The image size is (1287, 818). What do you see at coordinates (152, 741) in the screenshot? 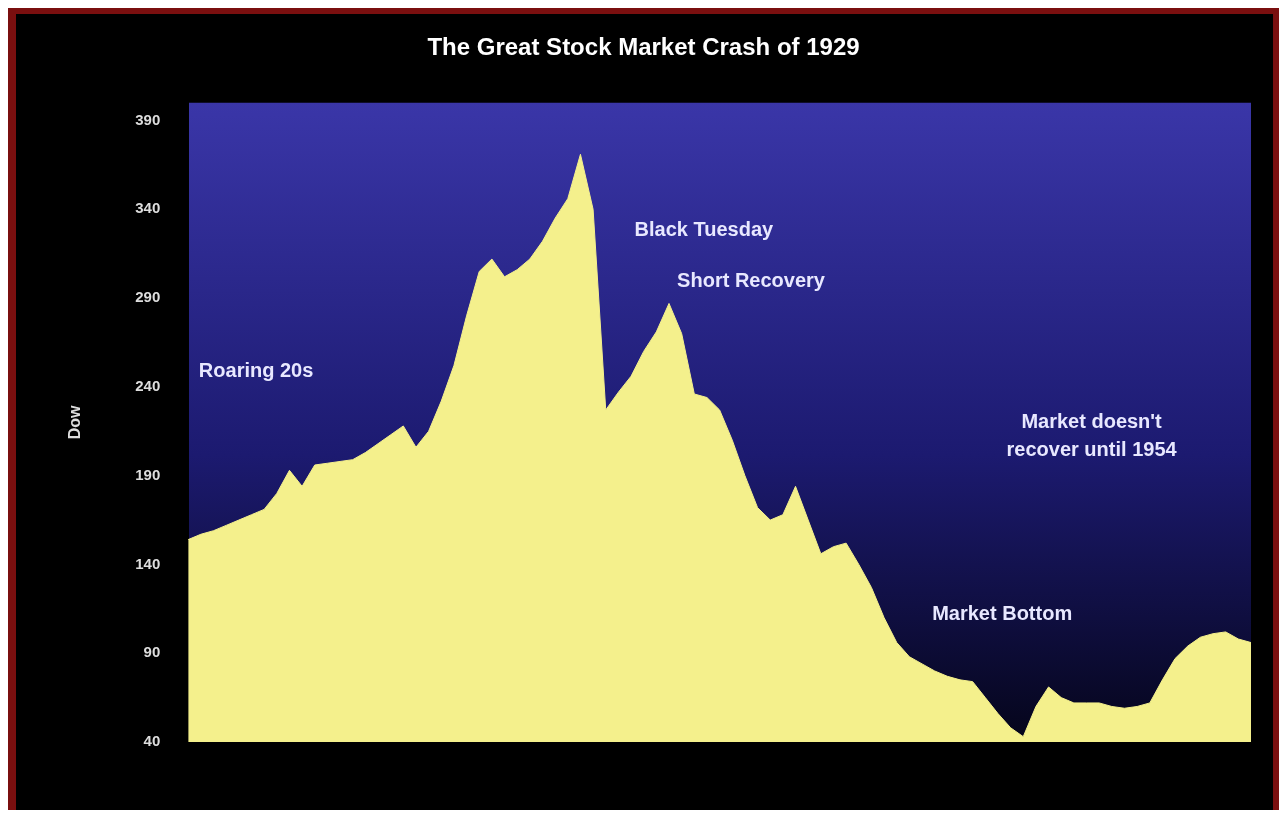
I see `y-tick-label: 40` at bounding box center [152, 741].